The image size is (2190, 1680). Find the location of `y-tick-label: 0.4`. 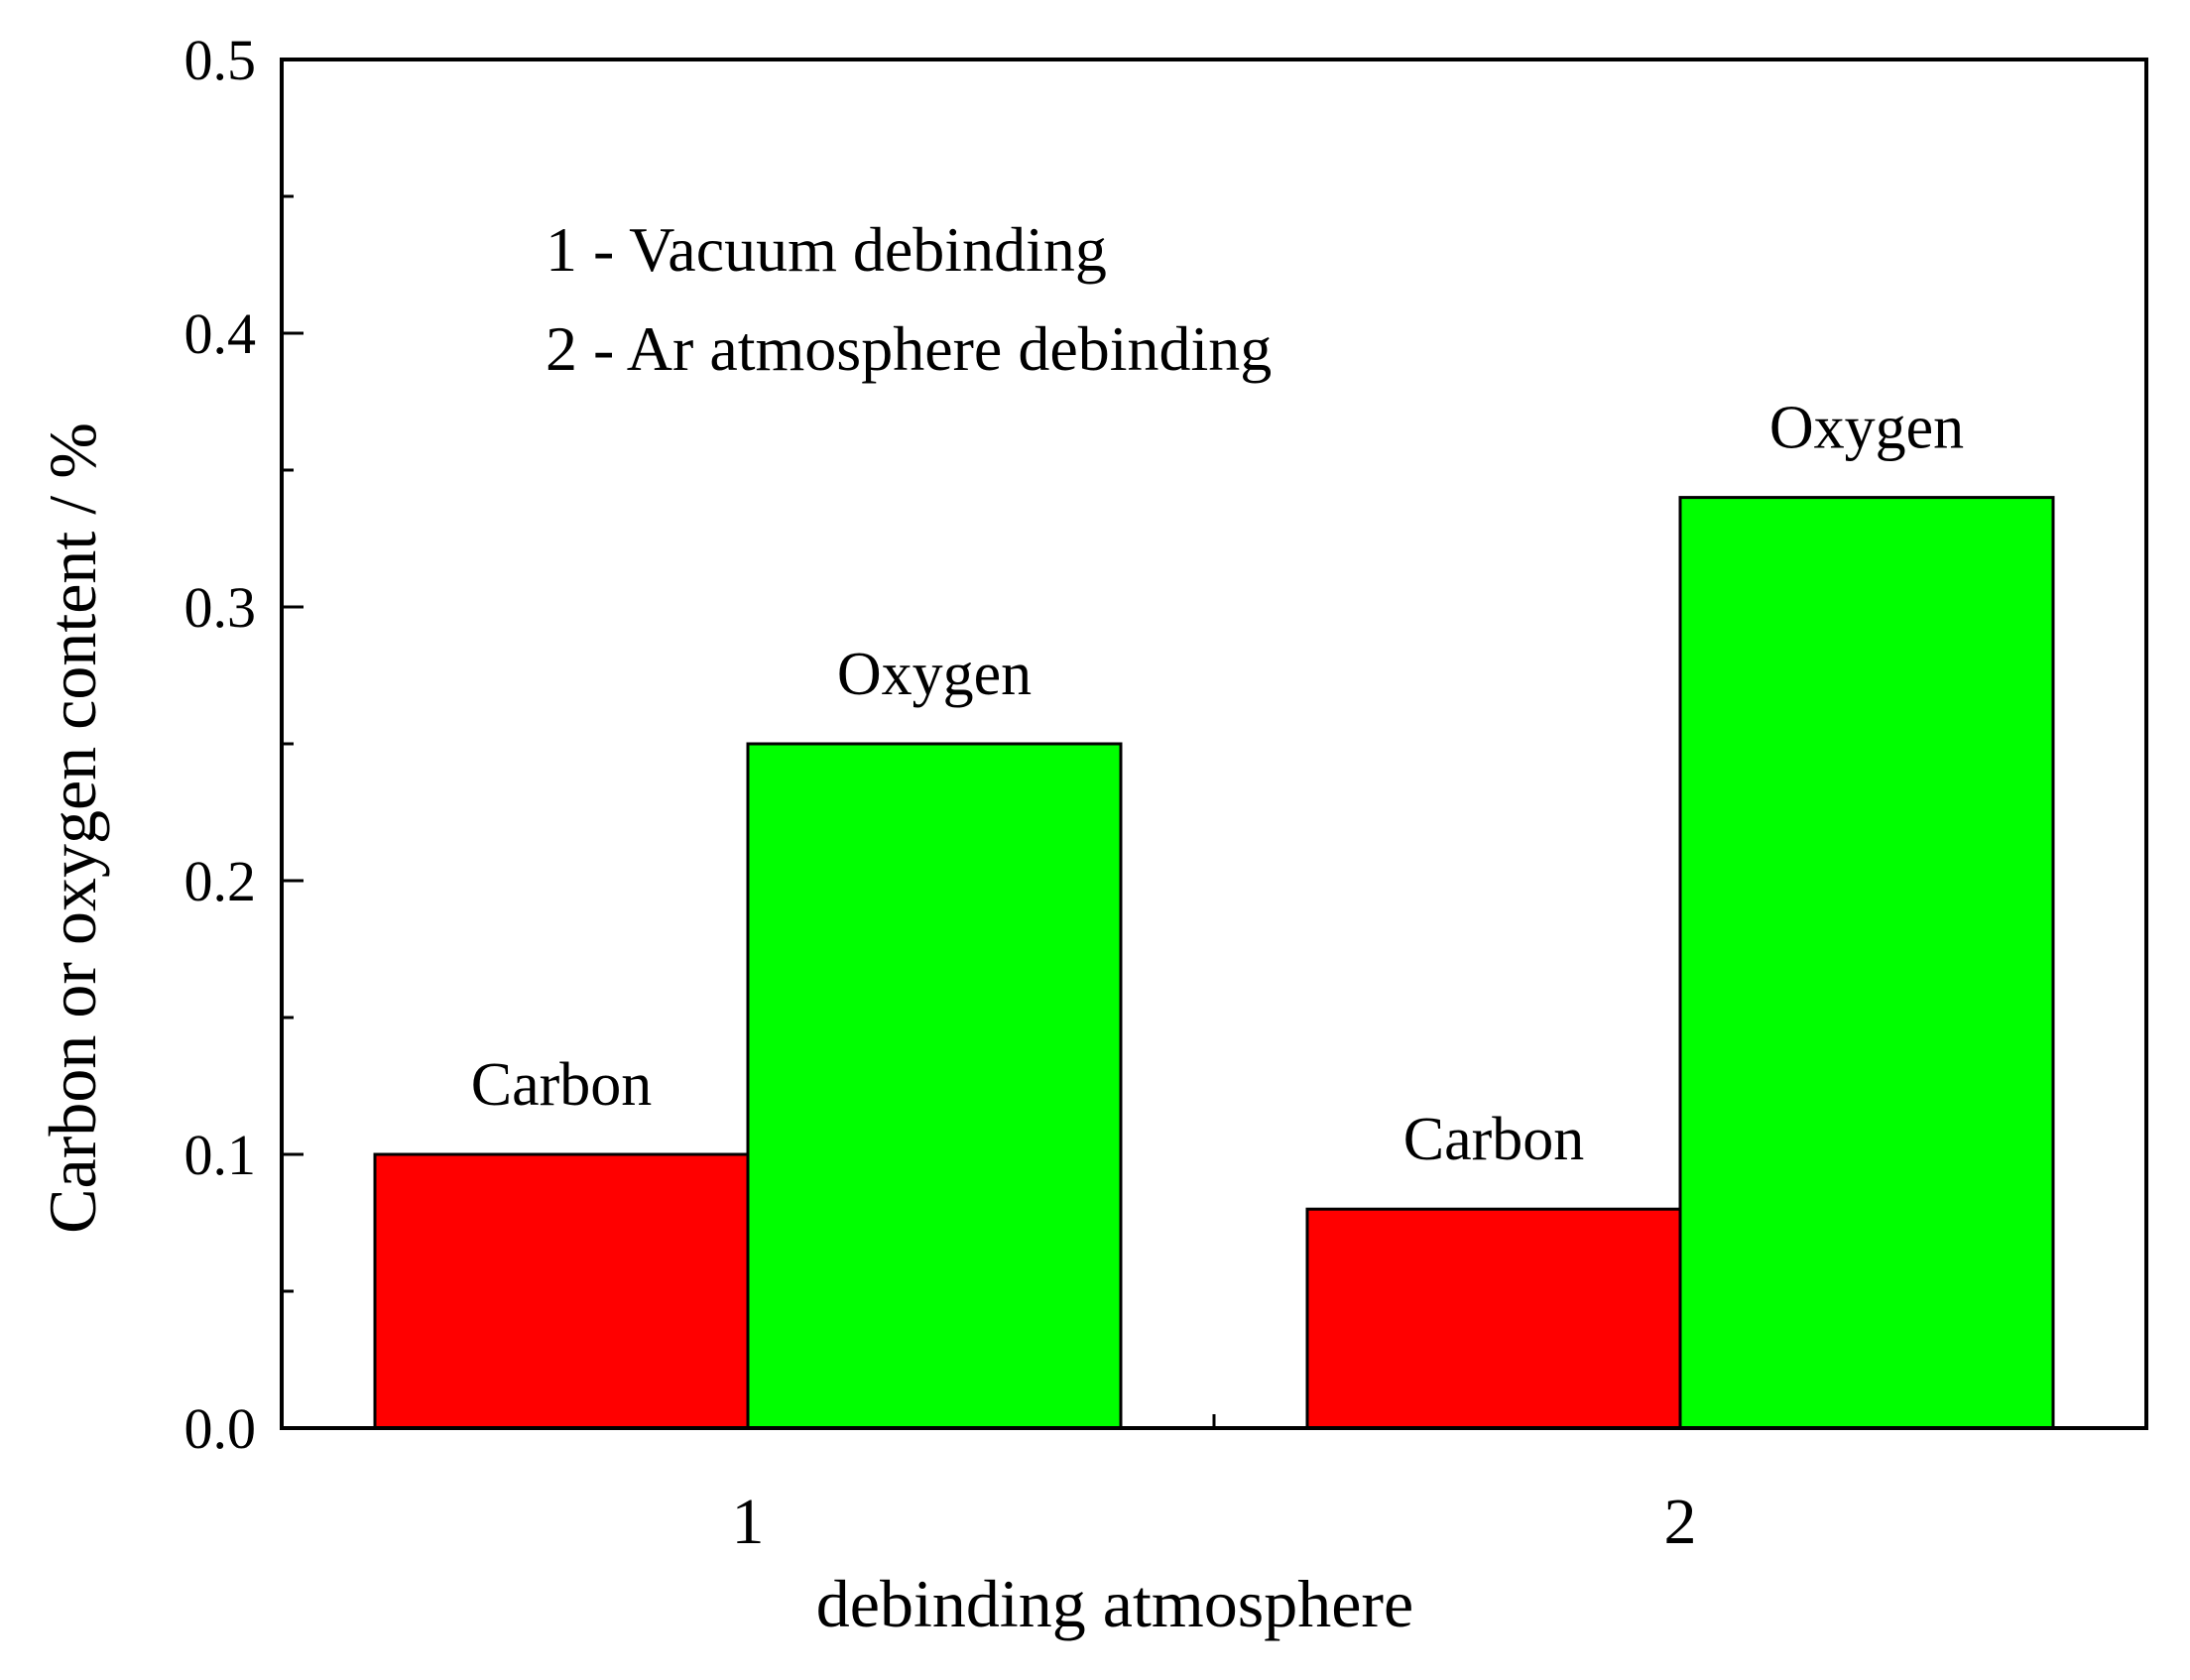

y-tick-label: 0.4 is located at coordinates (221, 333).